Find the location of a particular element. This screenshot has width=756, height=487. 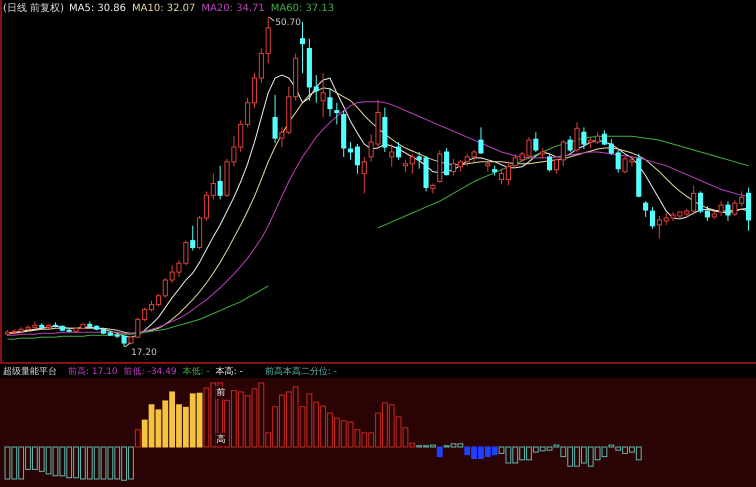

text: 前高本高二分位: - is located at coordinates (300, 371).